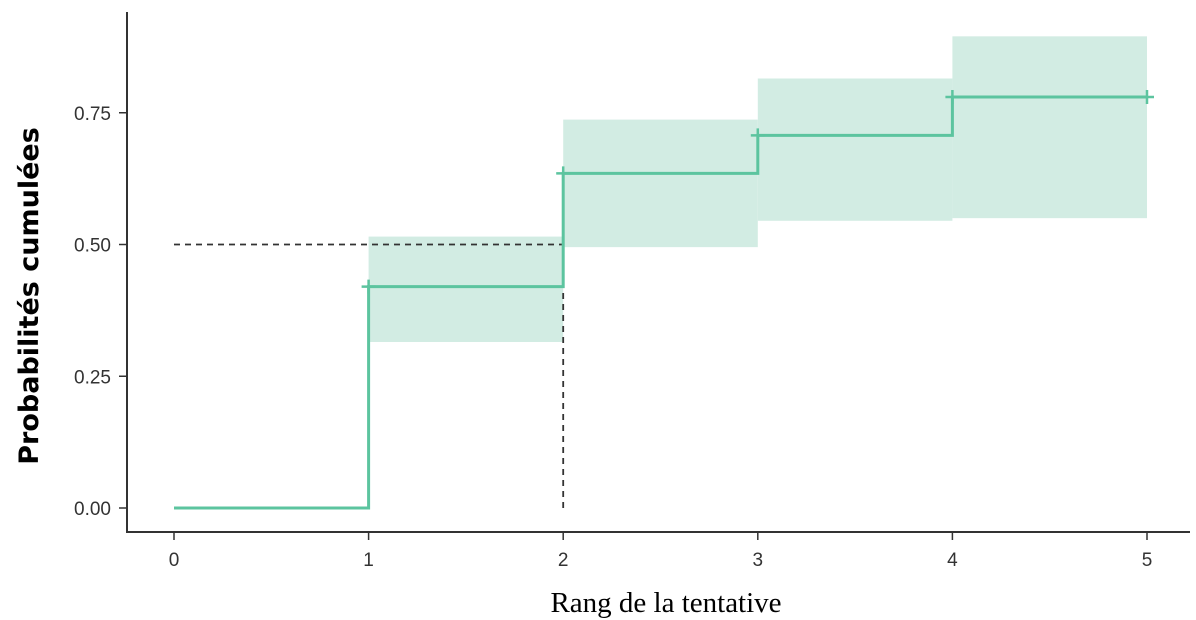 This screenshot has height=620, width=1196. I want to click on x-tick-label: 0, so click(174, 560).